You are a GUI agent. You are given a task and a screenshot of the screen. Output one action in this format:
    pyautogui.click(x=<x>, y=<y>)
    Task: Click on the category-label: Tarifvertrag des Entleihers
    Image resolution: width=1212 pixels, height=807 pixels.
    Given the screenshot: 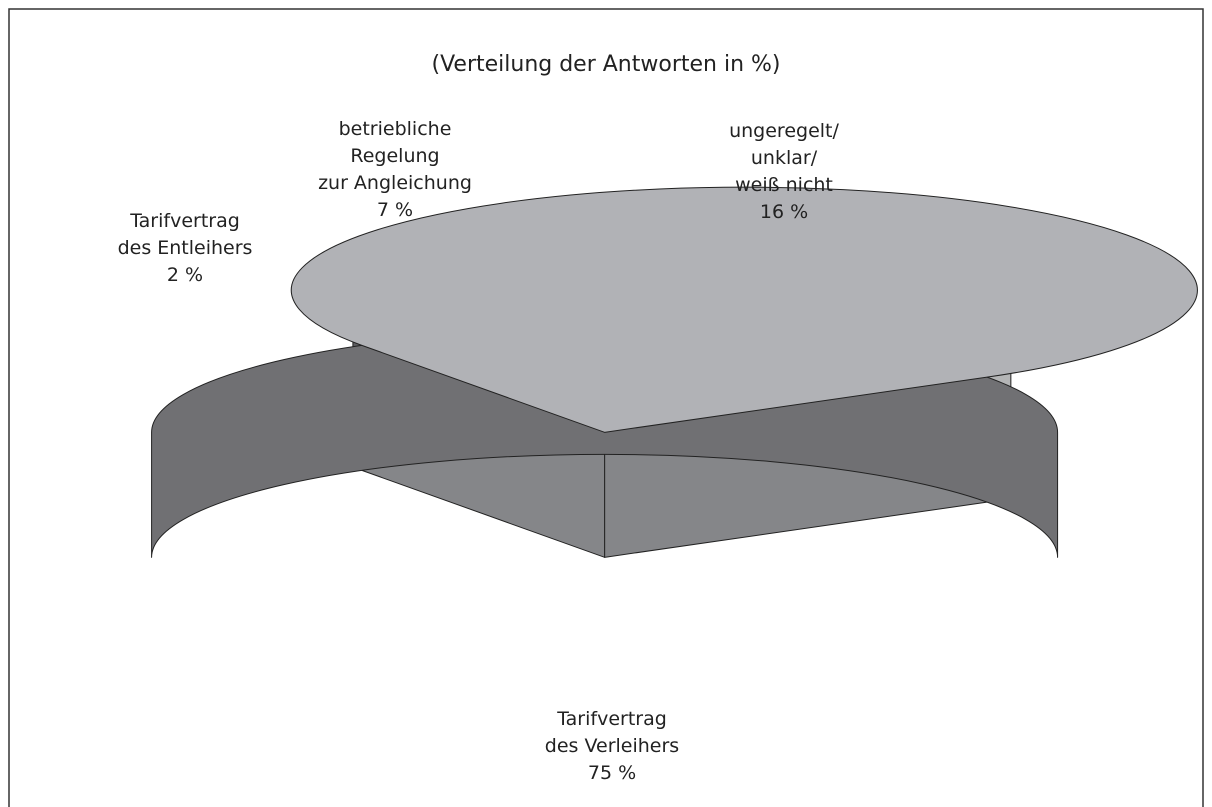 What is the action you would take?
    pyautogui.click(x=185, y=234)
    